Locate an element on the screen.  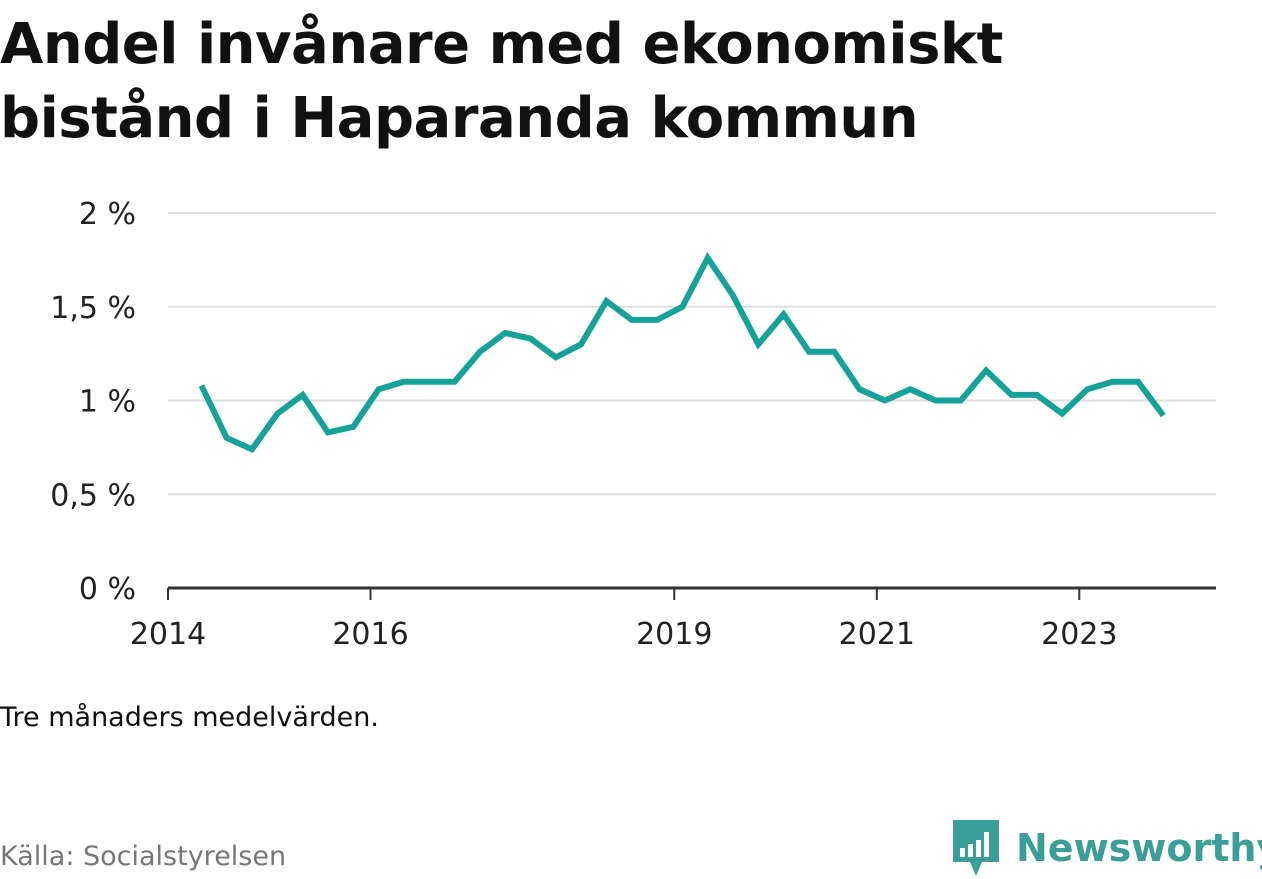
x-tick-label: 2016 is located at coordinates (370, 634).